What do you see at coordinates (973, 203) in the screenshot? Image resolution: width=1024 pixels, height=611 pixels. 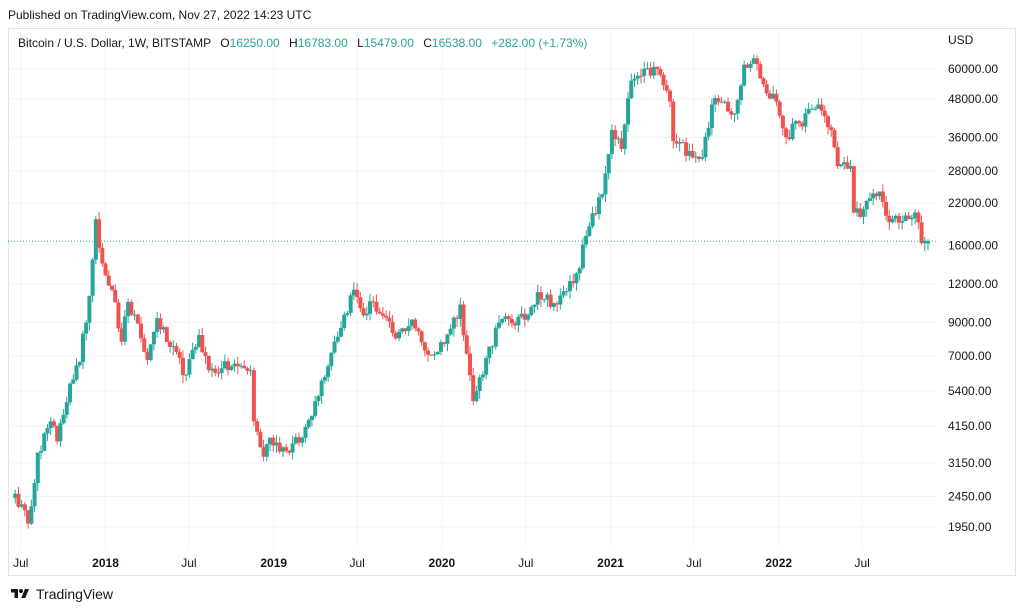 I see `y-tick-label: 22000.00` at bounding box center [973, 203].